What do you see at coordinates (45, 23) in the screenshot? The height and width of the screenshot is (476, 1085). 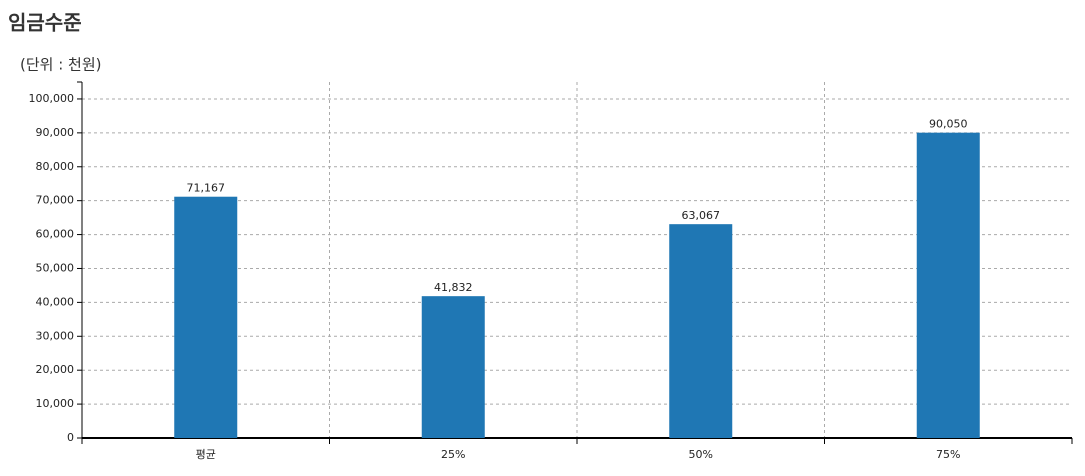 I see `chart-title: 임금수준` at bounding box center [45, 23].